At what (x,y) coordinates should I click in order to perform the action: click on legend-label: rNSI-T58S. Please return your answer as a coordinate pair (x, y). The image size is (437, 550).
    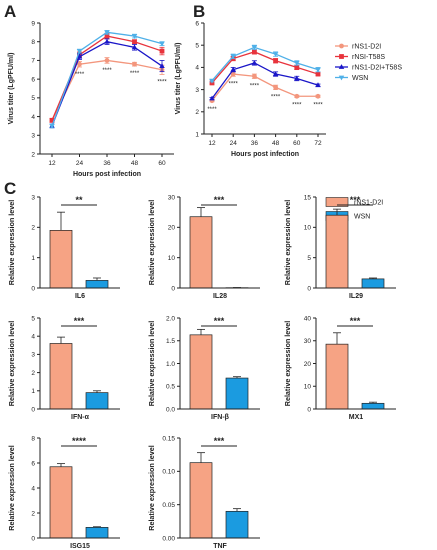
    Looking at the image, I should click on (368, 57).